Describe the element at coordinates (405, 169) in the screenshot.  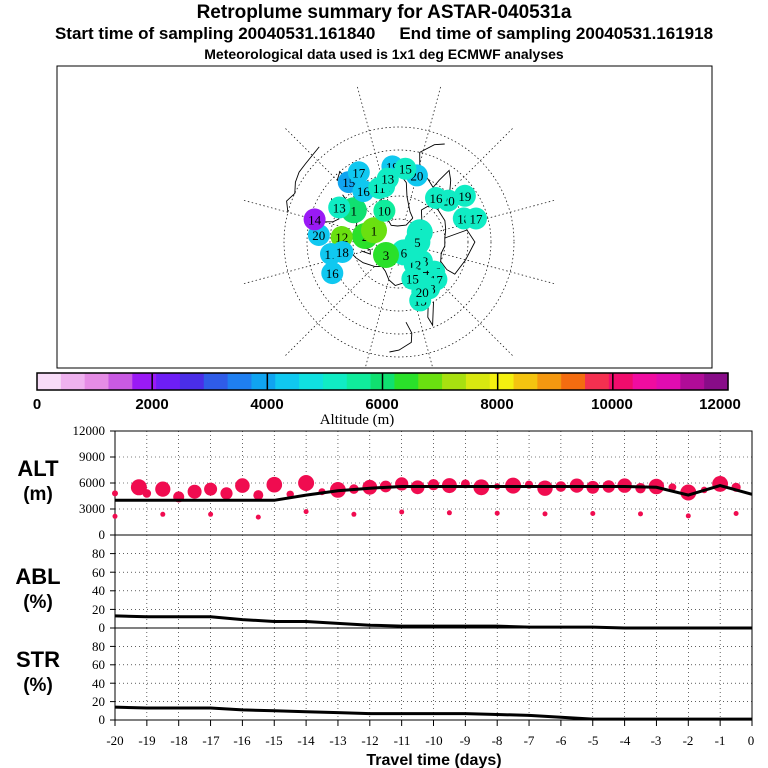
I see `plume-day-label: 15` at that location.